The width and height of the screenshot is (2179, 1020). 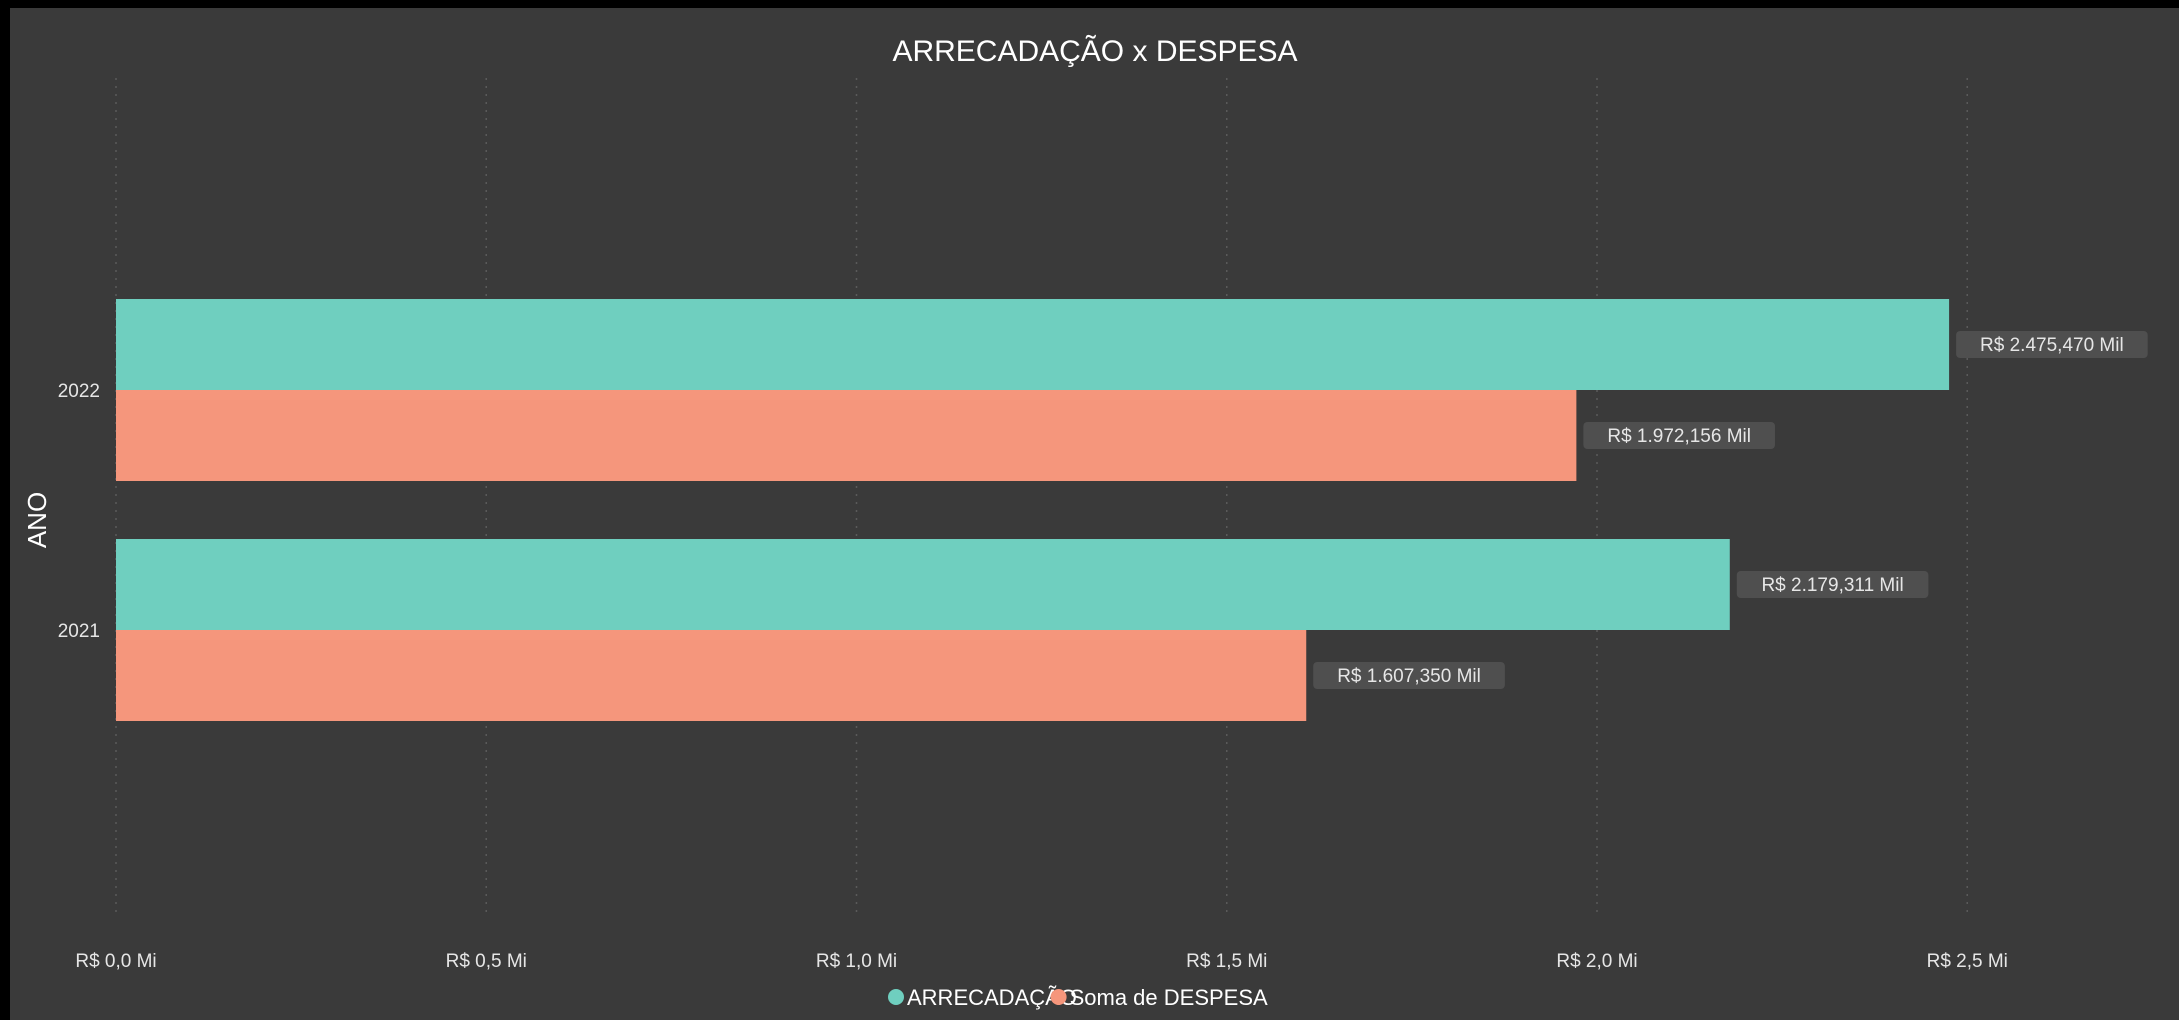 What do you see at coordinates (1596, 961) in the screenshot?
I see `x-tick-label: R$ 2,0 Mi` at bounding box center [1596, 961].